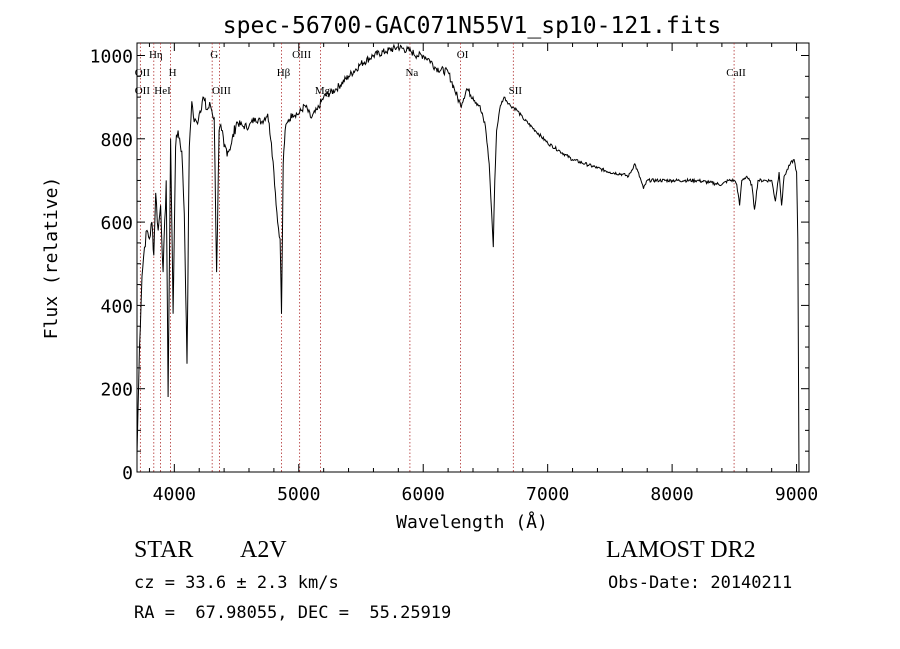  Describe the element at coordinates (51, 258) in the screenshot. I see `y-axis-label: Flux (relative)` at that location.